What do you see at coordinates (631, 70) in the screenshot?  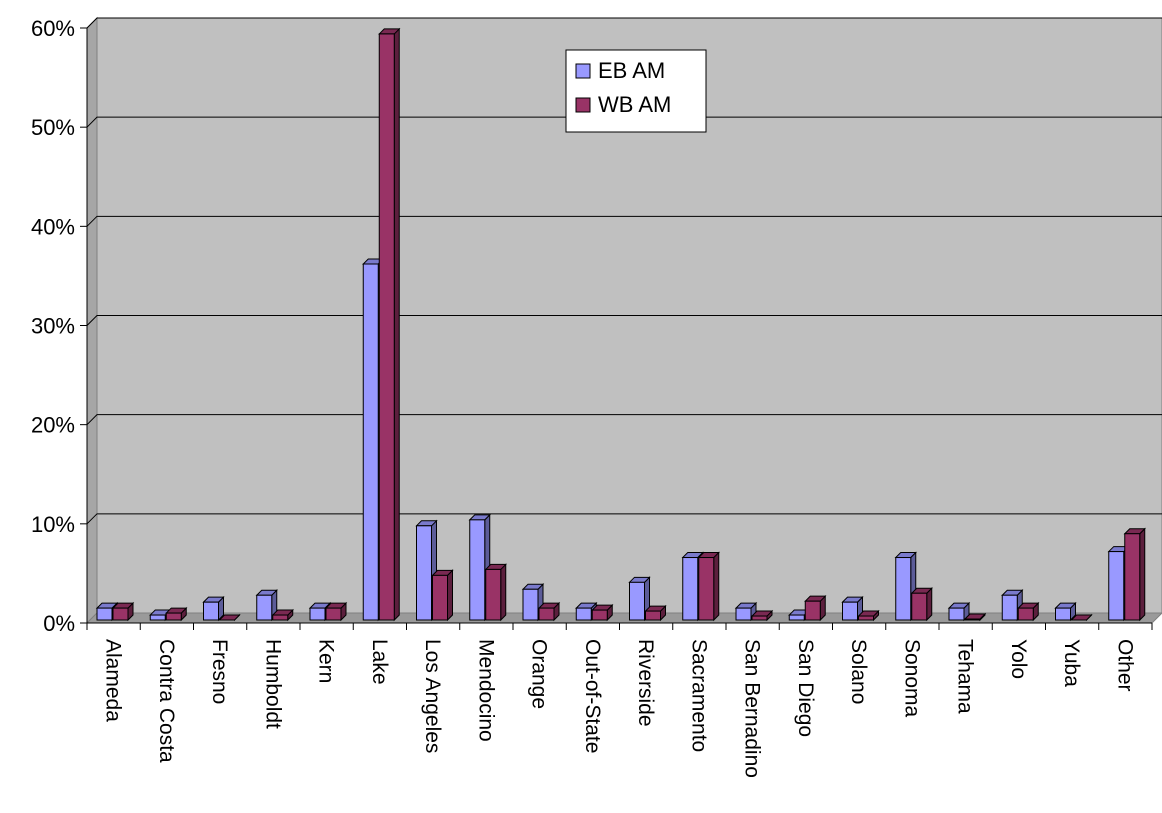 I see `legend-label: EB AM` at bounding box center [631, 70].